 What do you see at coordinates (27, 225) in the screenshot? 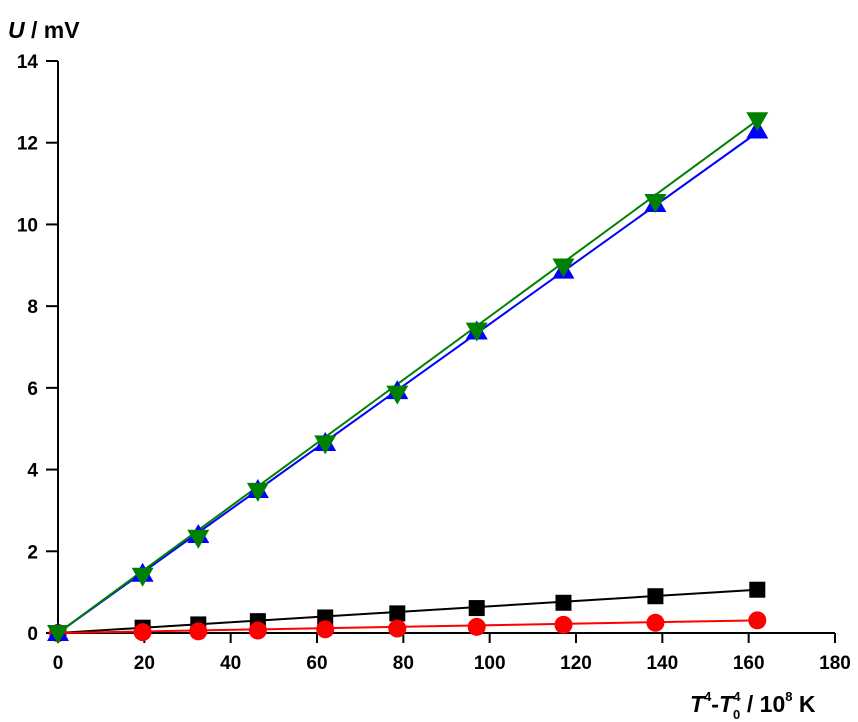
I see `y-tick-label: 10` at bounding box center [27, 225].